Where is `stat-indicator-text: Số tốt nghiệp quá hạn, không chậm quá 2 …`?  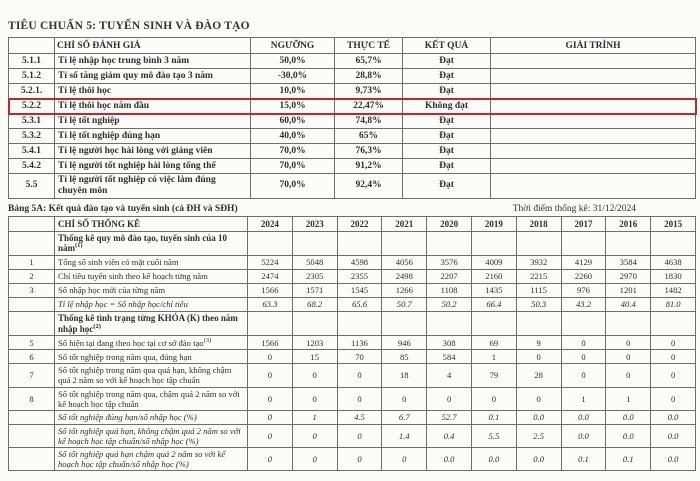 stat-indicator-text: Số tốt nghiệp quá hạn, không chậm quá 2 … is located at coordinates (149, 435).